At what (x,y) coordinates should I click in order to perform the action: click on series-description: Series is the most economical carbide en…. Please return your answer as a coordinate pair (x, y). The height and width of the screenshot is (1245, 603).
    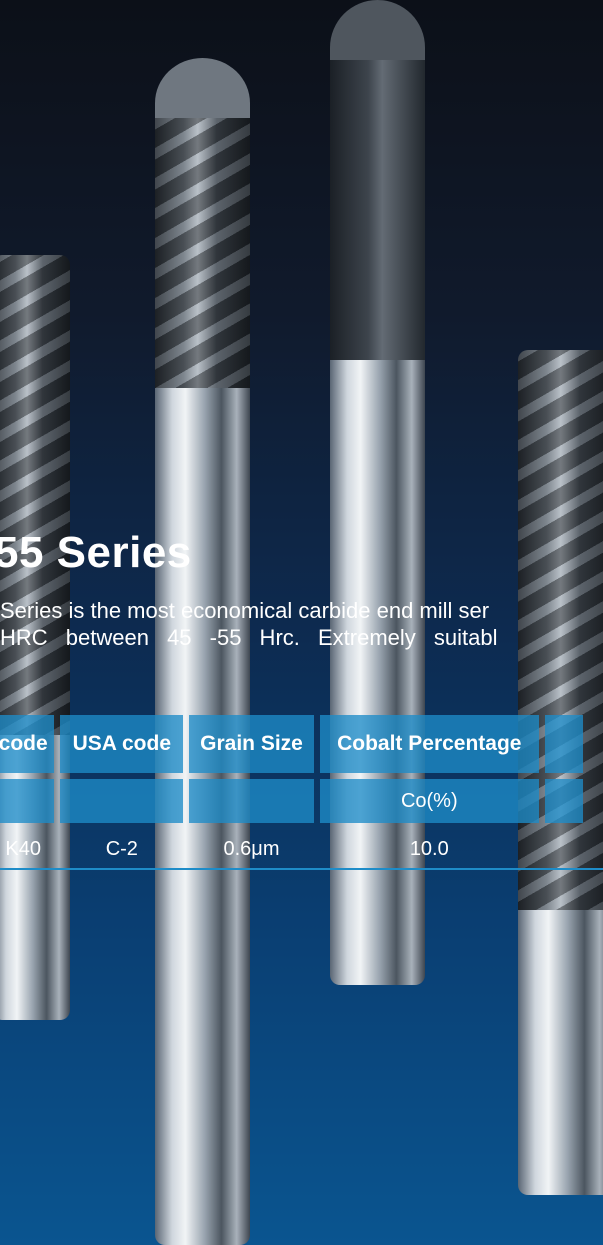
    Looking at the image, I should click on (301, 624).